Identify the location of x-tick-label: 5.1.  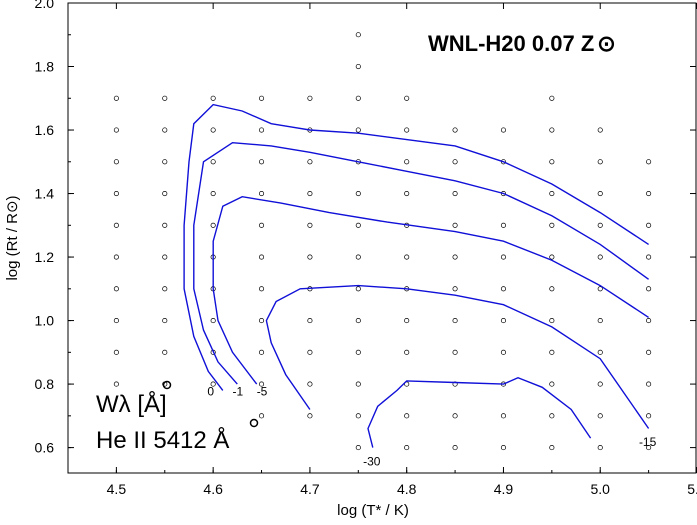
(692, 489).